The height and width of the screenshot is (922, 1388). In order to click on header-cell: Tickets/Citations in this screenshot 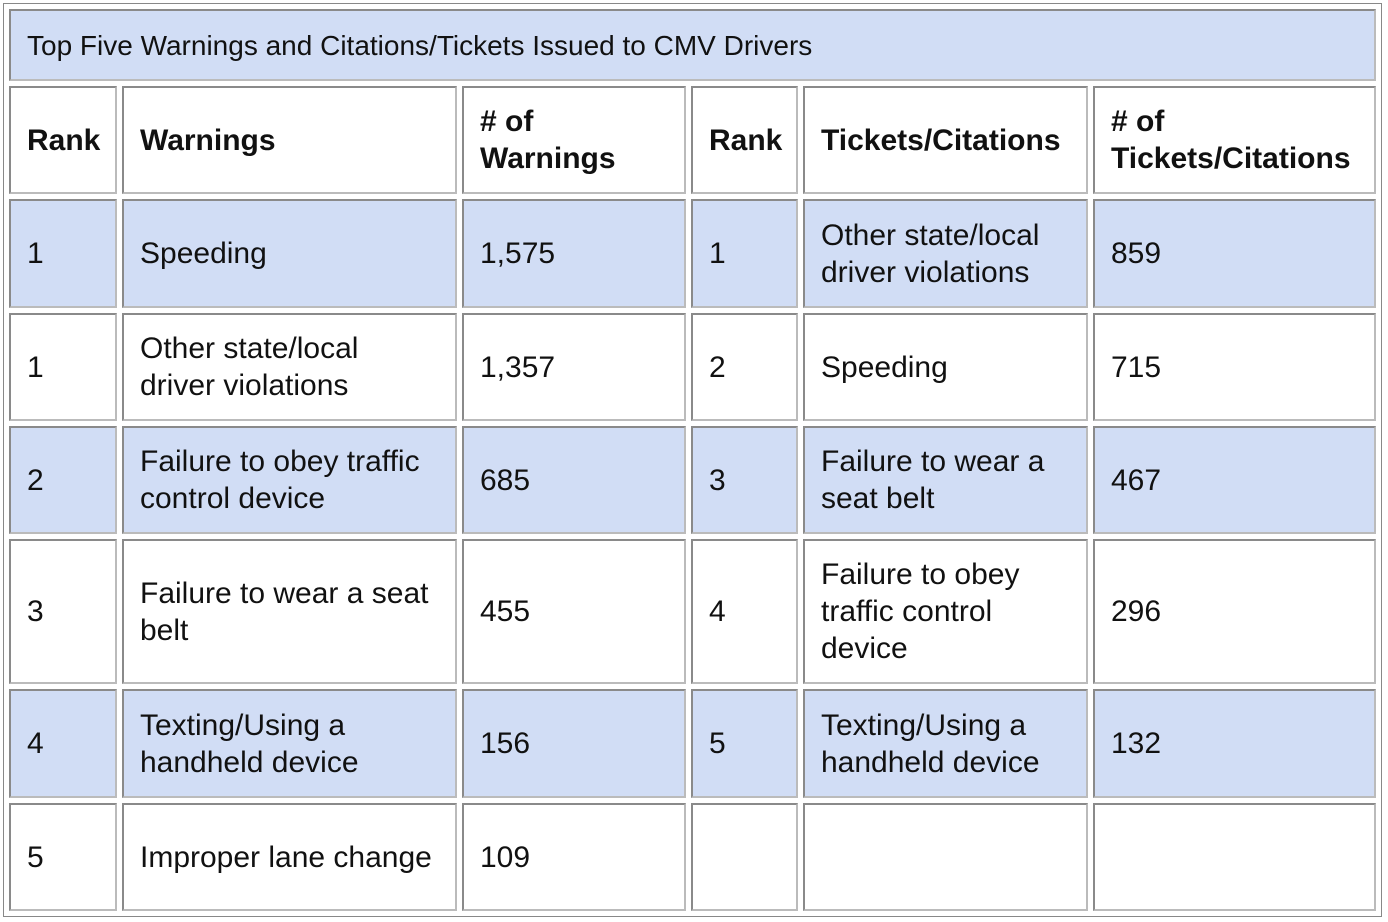, I will do `click(945, 140)`.